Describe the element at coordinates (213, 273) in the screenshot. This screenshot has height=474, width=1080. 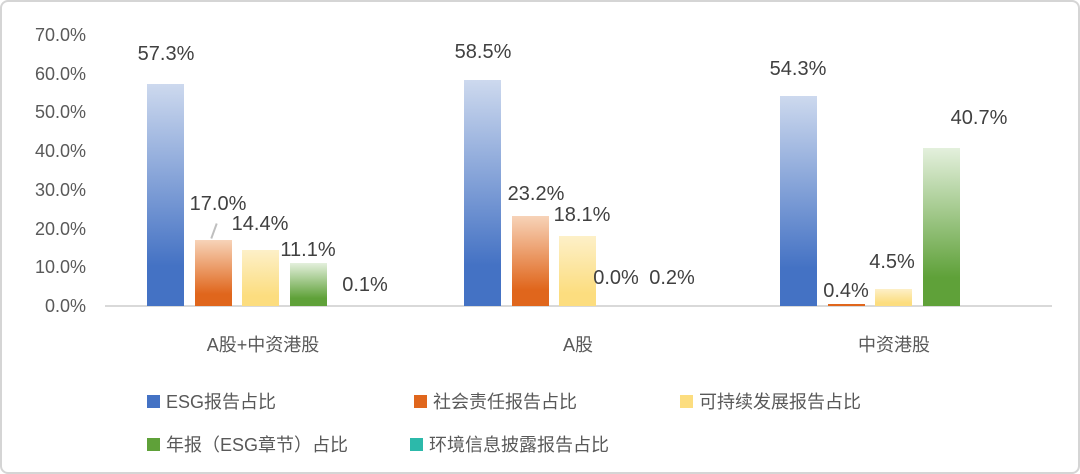
I see `bar-社会责任报告占比-A股+中资港股` at that location.